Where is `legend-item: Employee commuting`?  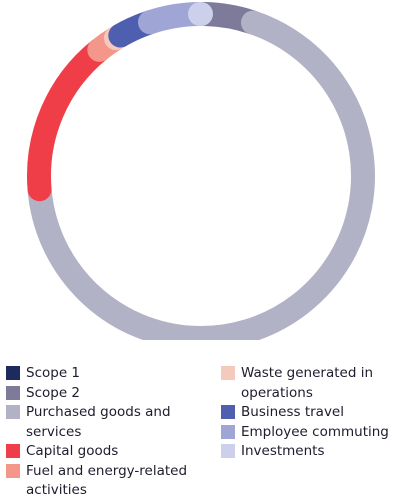 legend-item: Employee commuting is located at coordinates (311, 433).